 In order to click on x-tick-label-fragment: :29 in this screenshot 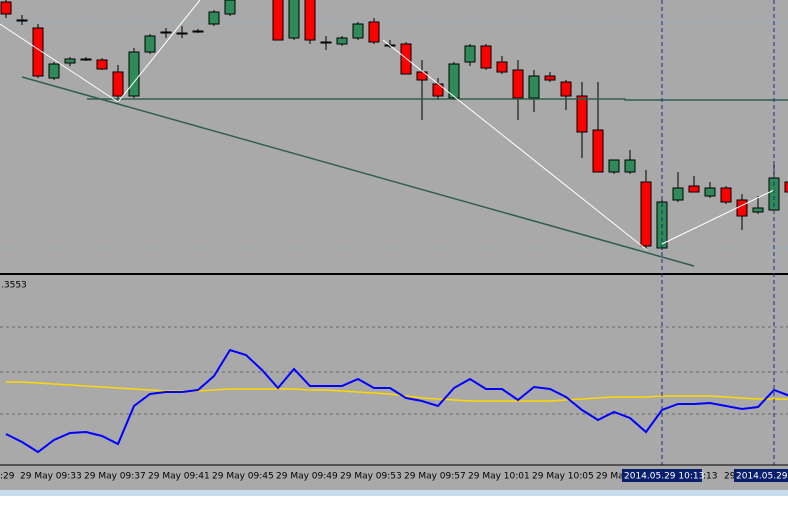, I will do `click(7, 477)`.